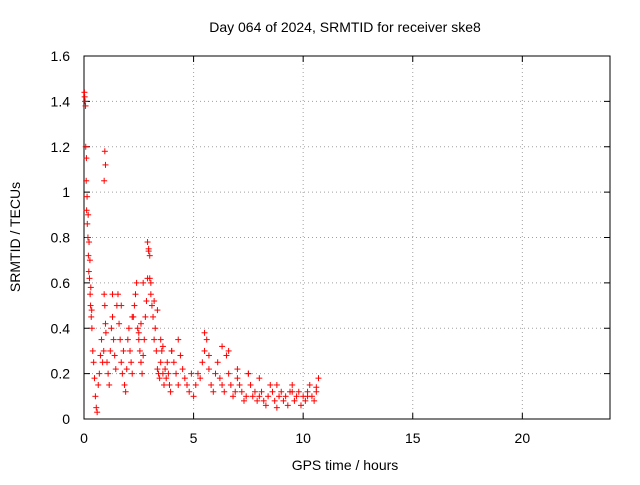 The height and width of the screenshot is (485, 640). What do you see at coordinates (61, 238) in the screenshot?
I see `y-tick-label: 0.8` at bounding box center [61, 238].